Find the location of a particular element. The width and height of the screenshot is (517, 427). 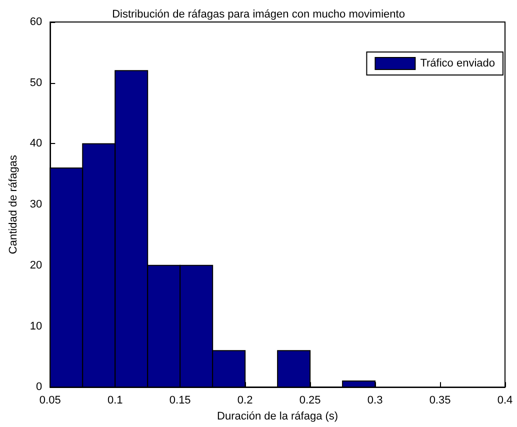

x-tick-label: 0.25 is located at coordinates (310, 400).